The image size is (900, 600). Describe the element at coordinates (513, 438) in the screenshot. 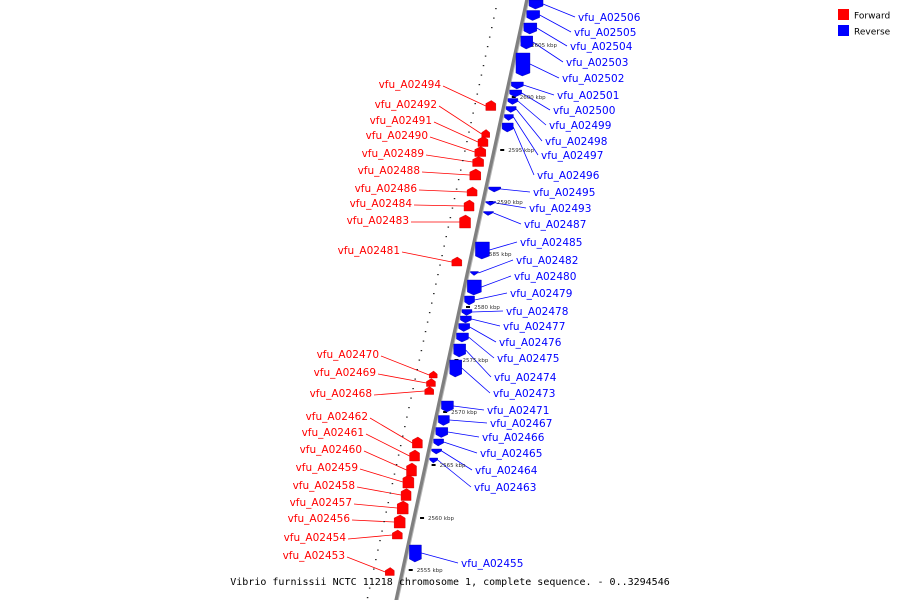

I see `reverse-gene-label: vfu_A02466` at that location.